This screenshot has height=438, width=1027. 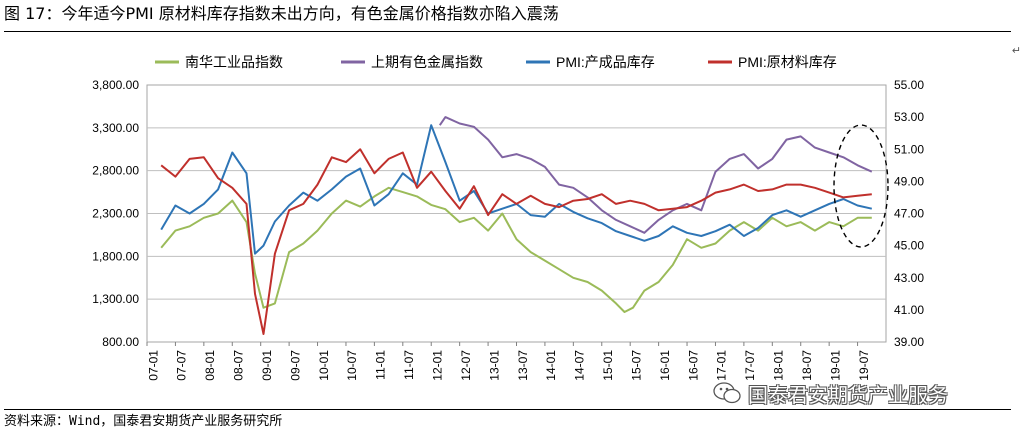 What do you see at coordinates (787, 62) in the screenshot?
I see `legend-label: PMI:原材料库存` at bounding box center [787, 62].